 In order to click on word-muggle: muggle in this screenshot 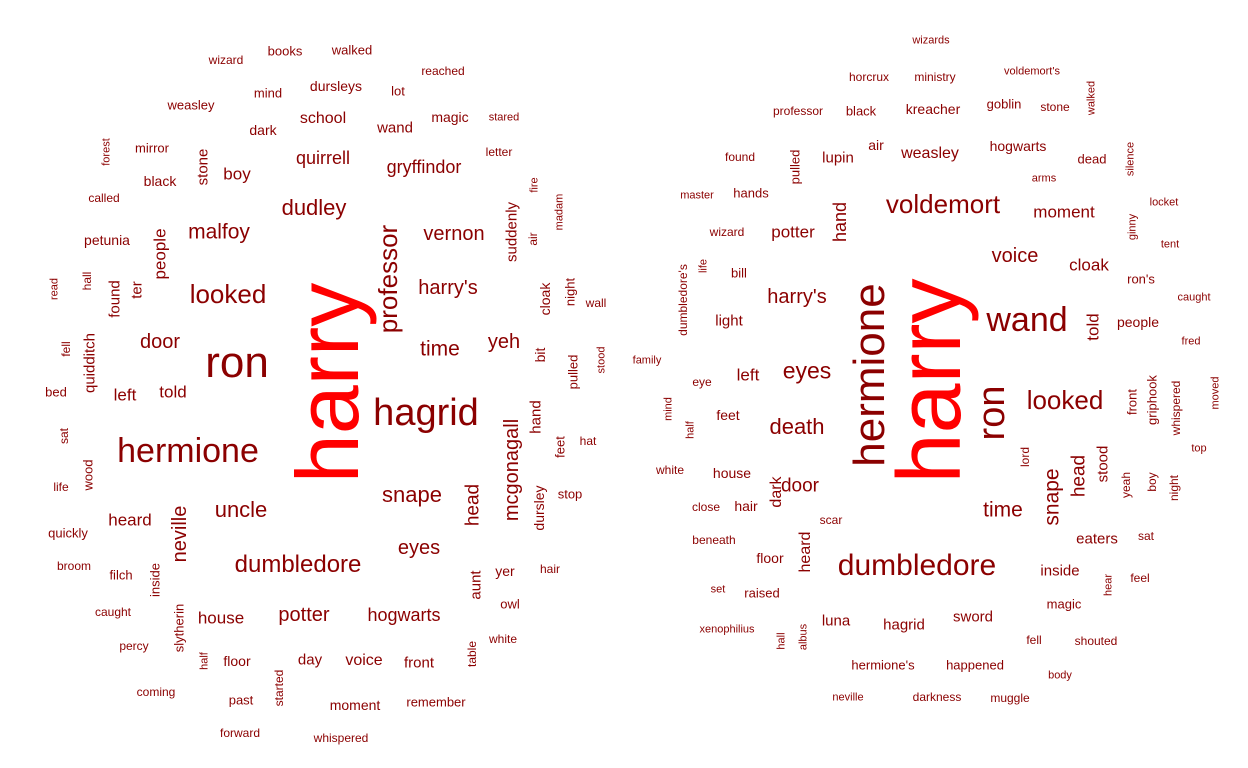, I will do `click(1010, 698)`.